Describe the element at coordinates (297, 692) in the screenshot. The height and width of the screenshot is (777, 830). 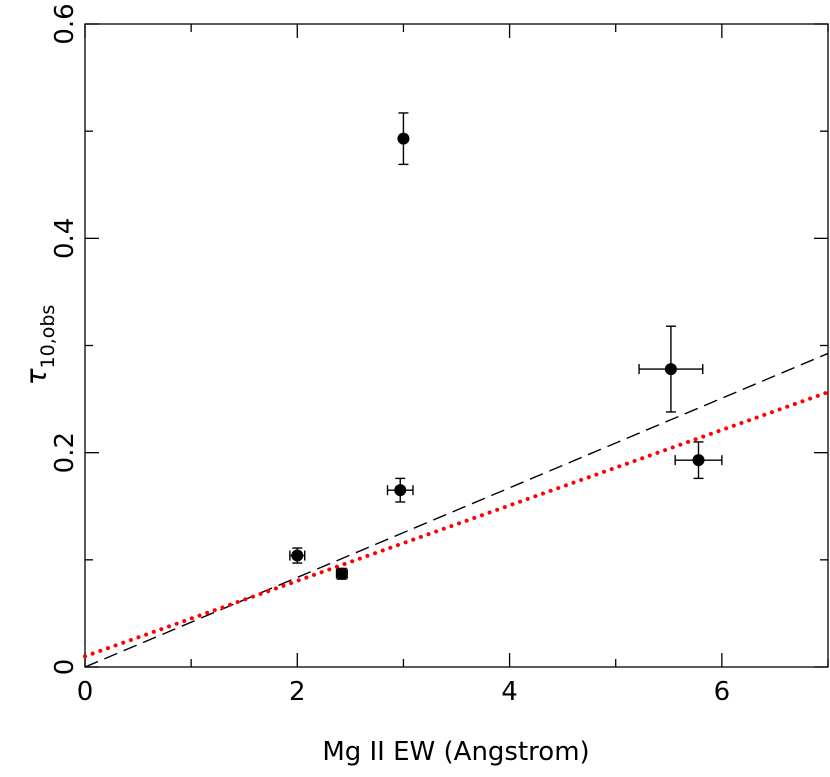
I see `x-tick-label: 2` at that location.